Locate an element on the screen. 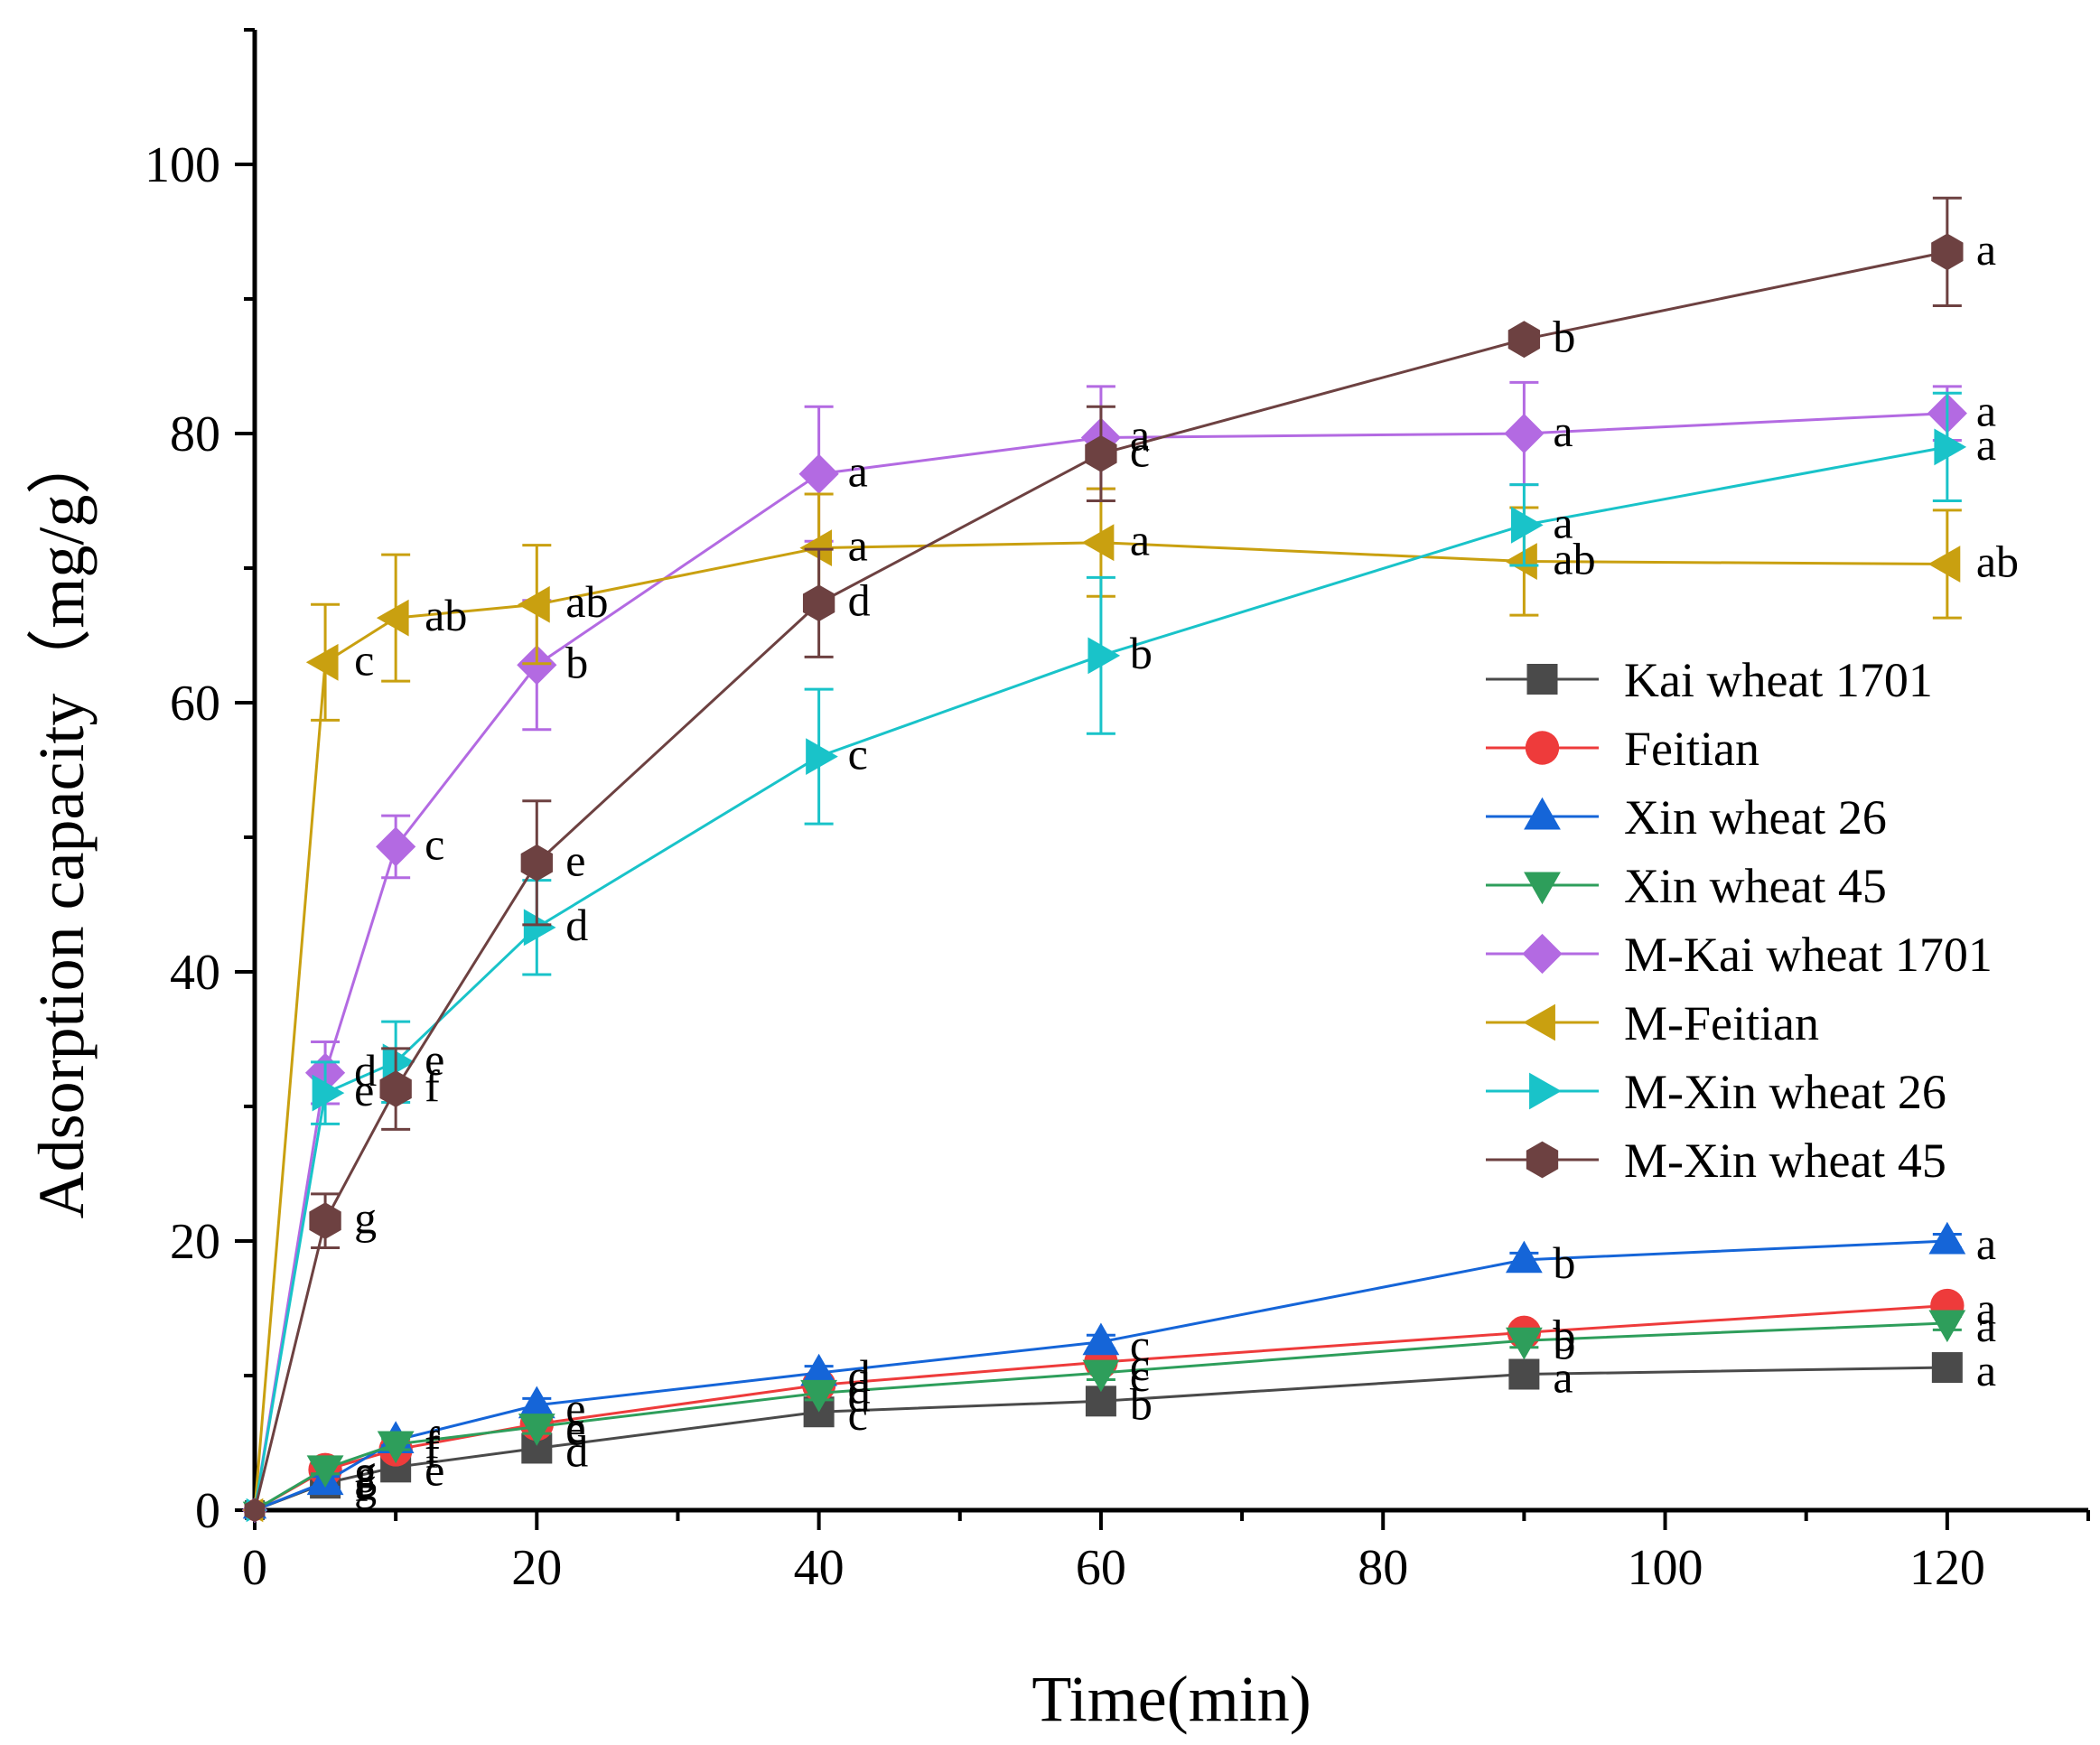 The height and width of the screenshot is (1745, 2100). legend-item: Xin wheat 26 is located at coordinates (1686, 817).